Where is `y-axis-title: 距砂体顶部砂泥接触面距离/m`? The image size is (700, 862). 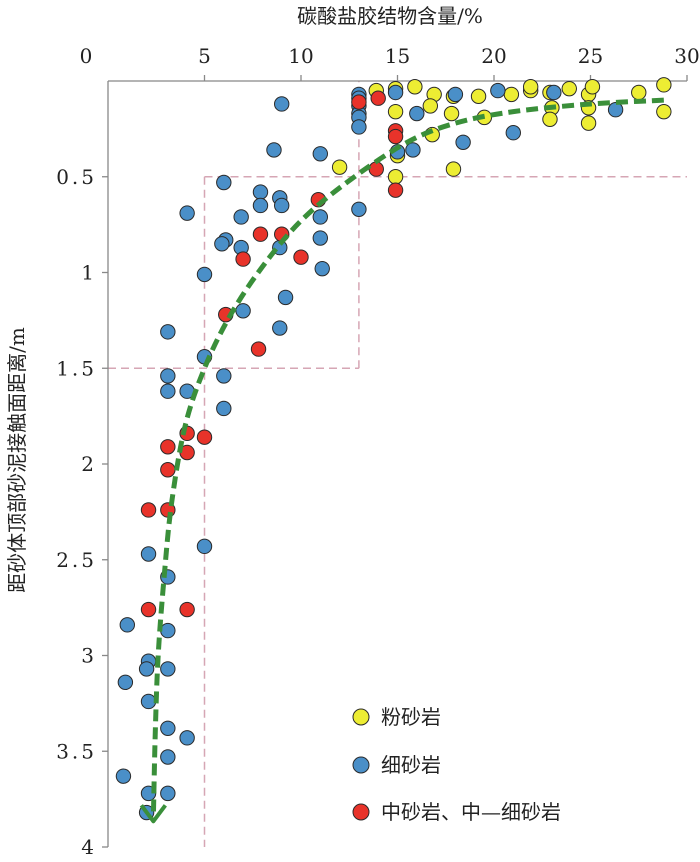 y-axis-title: 距砂体顶部砂泥接触面距离/m is located at coordinates (17, 460).